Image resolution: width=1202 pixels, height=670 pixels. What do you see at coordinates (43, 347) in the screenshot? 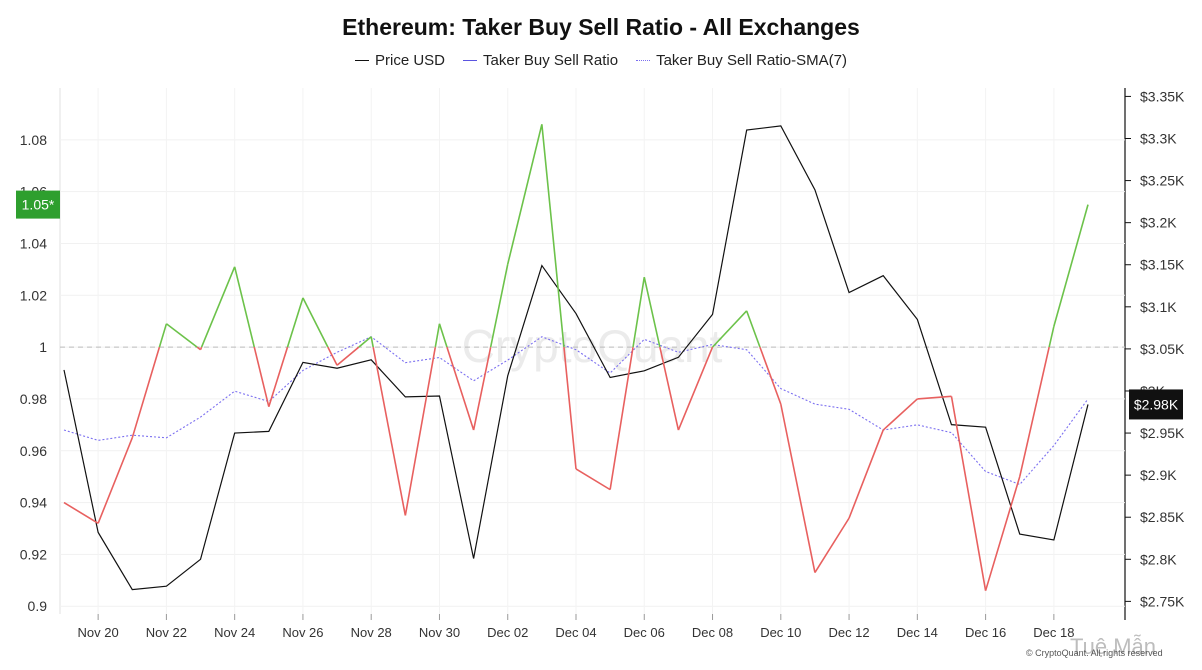
I see `left-axis-tick-label: 1` at bounding box center [43, 347].